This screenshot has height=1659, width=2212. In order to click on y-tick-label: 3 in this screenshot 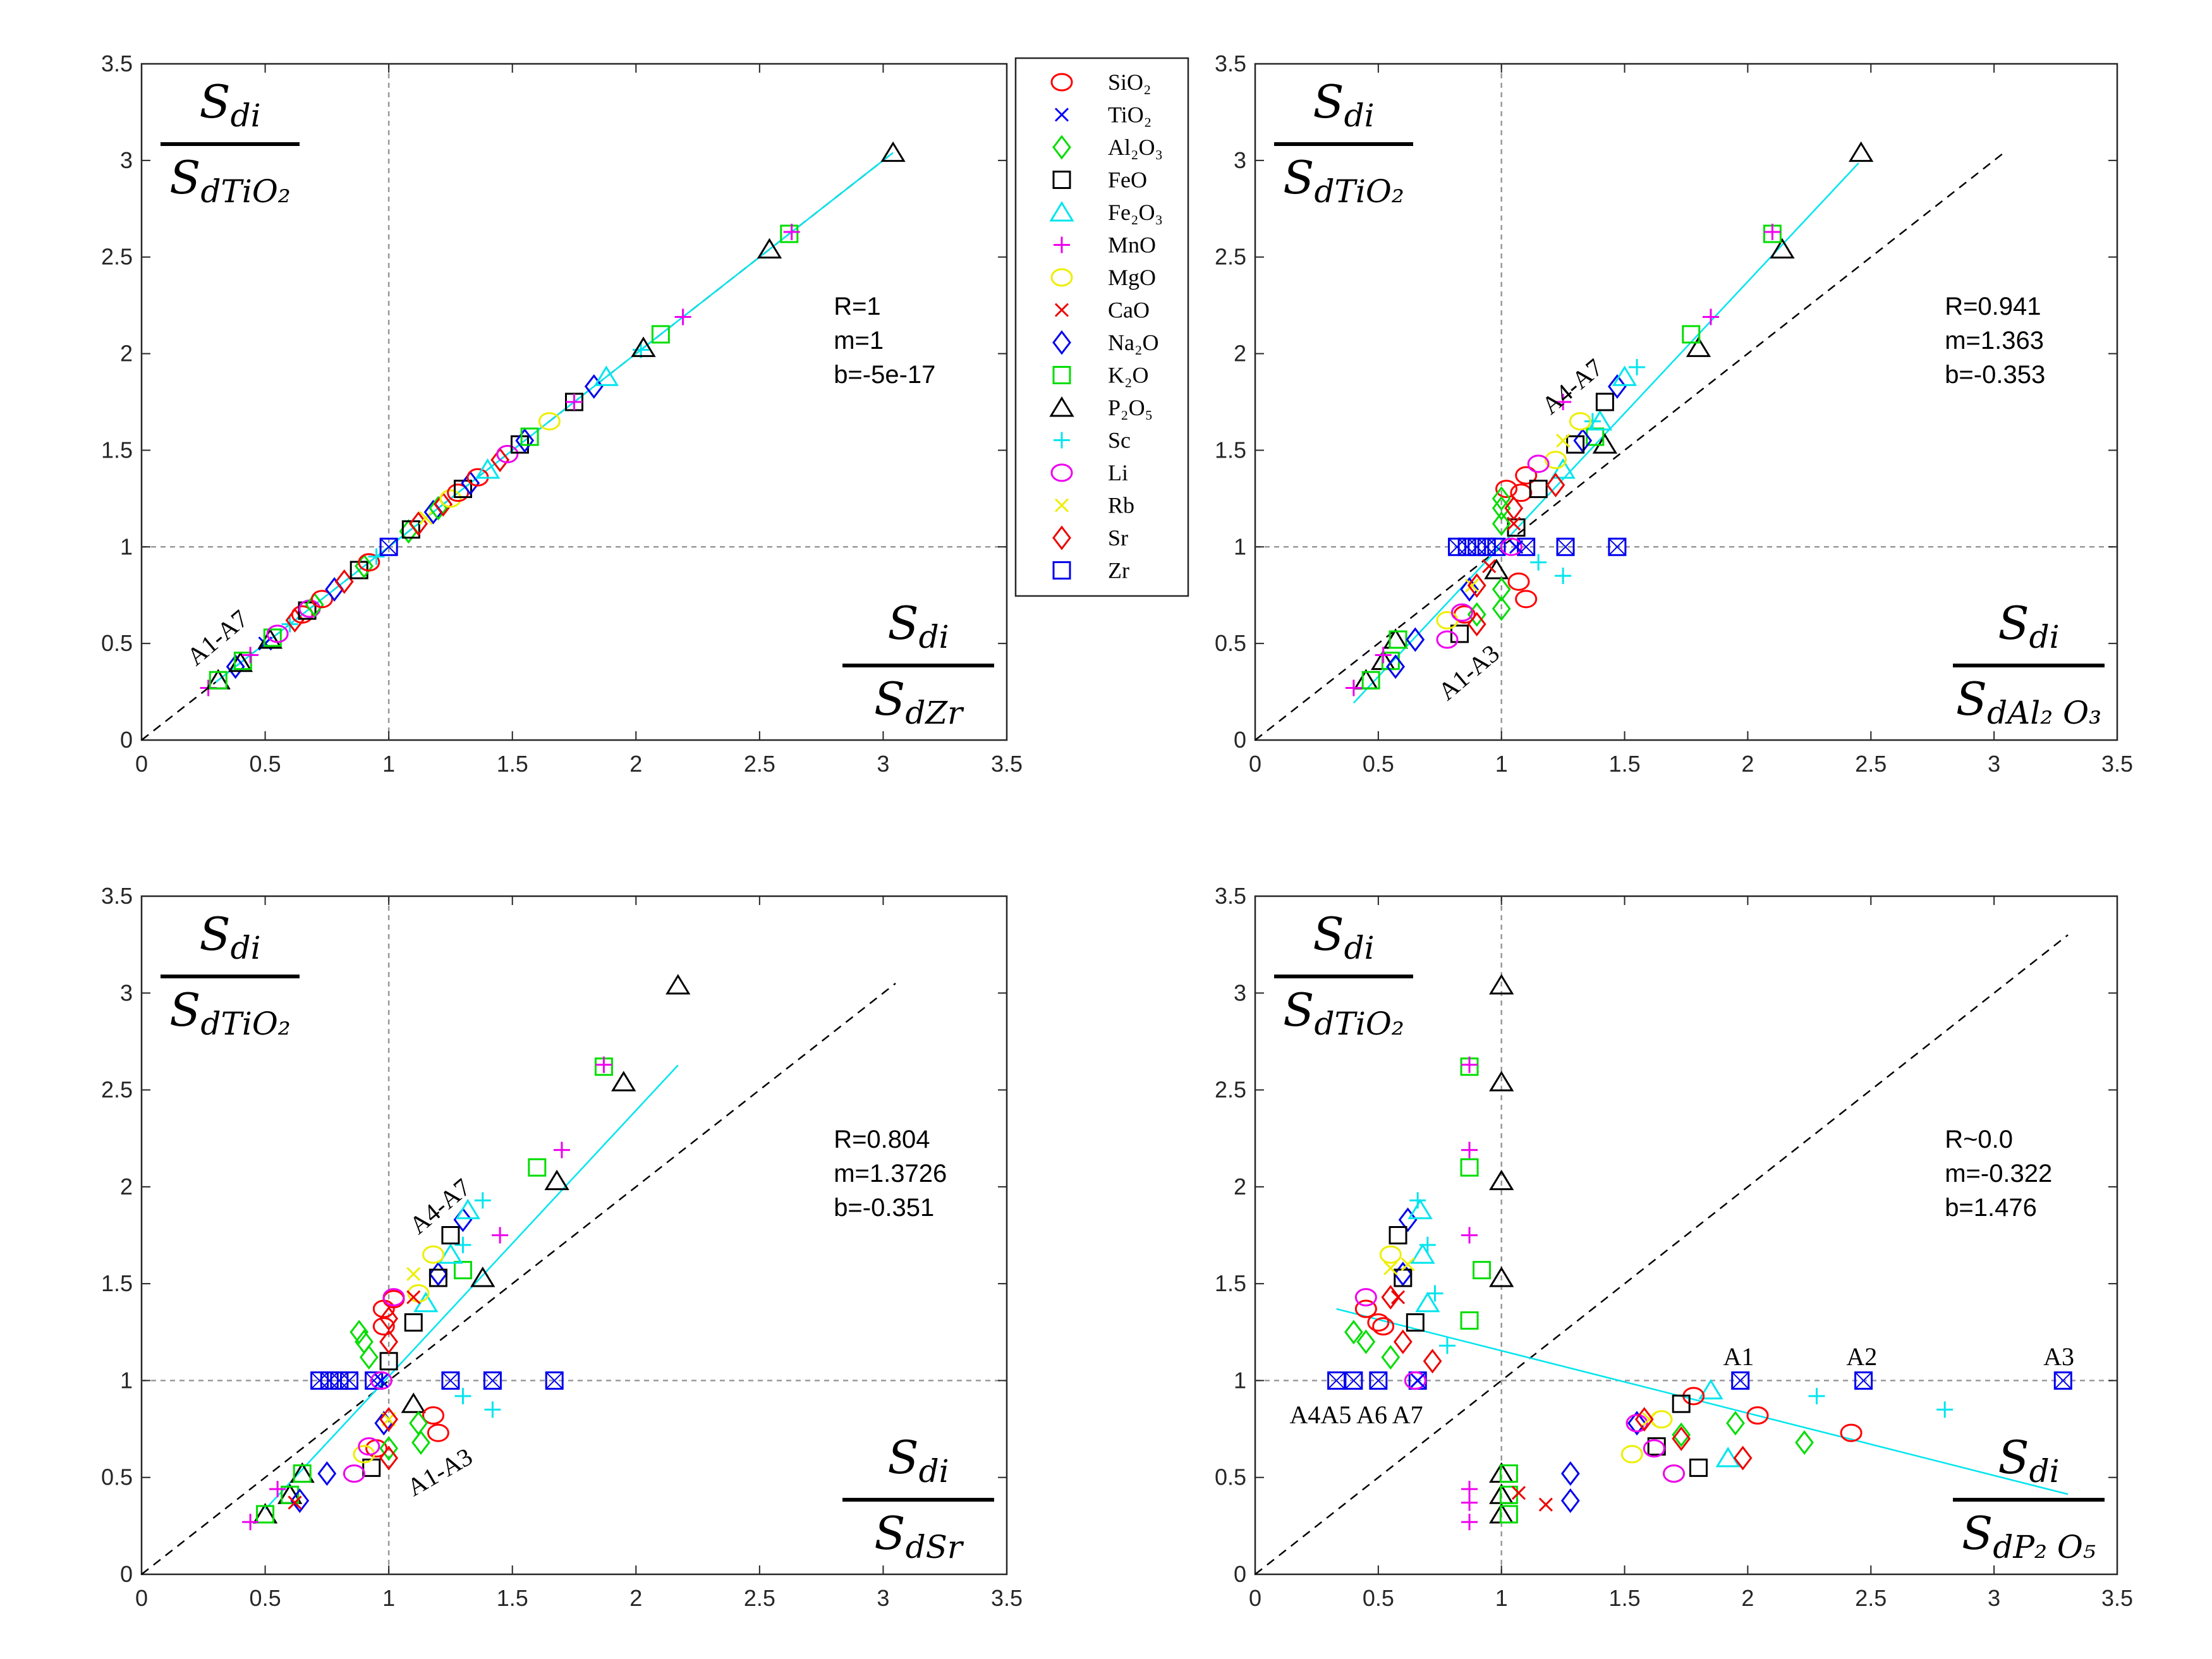, I will do `click(126, 993)`.